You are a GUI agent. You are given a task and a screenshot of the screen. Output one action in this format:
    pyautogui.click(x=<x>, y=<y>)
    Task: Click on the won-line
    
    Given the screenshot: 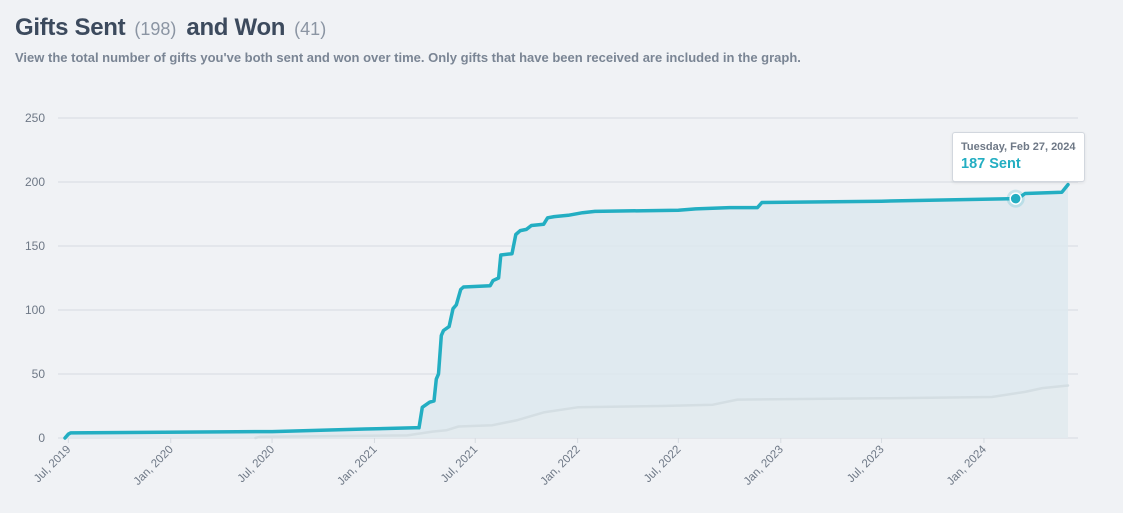 What is the action you would take?
    pyautogui.click(x=662, y=412)
    